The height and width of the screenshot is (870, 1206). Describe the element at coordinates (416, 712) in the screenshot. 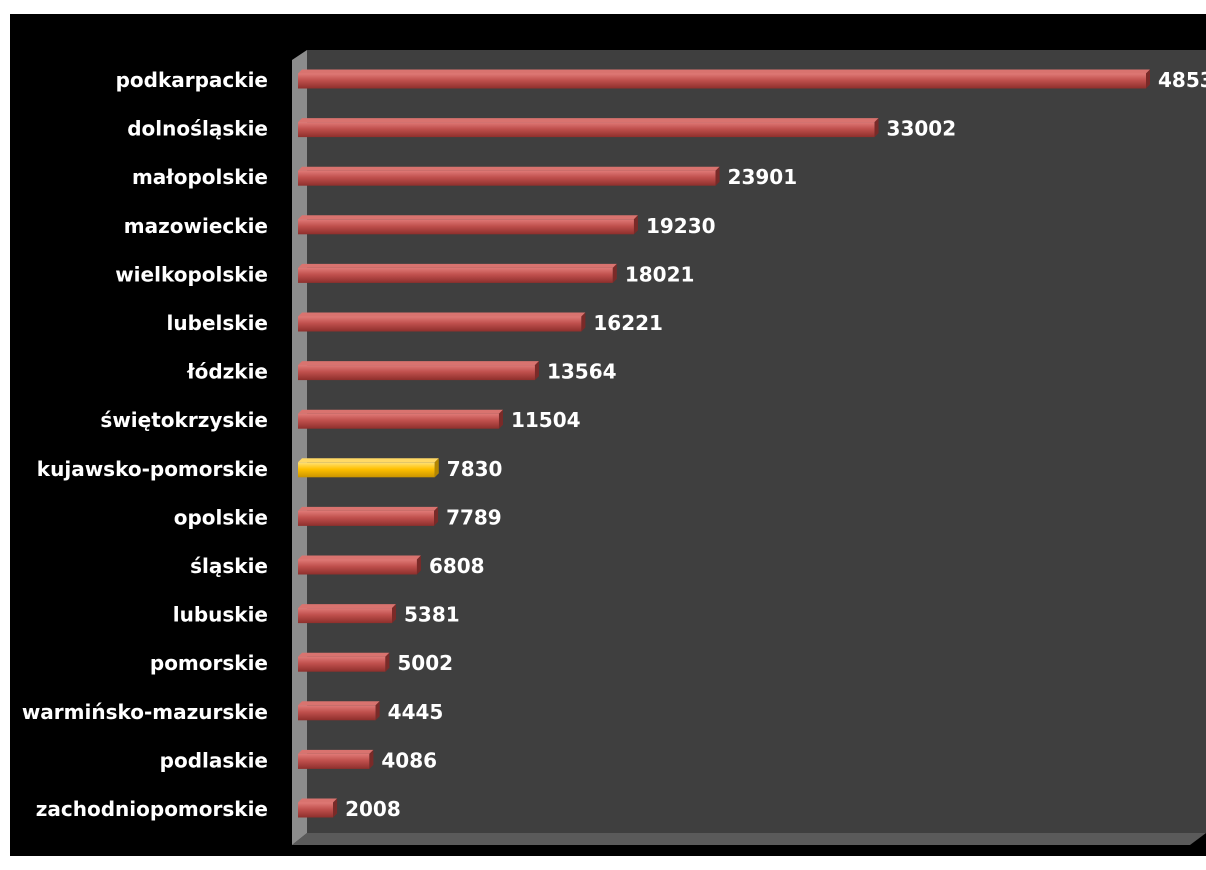

I see `data-label: 4445` at that location.